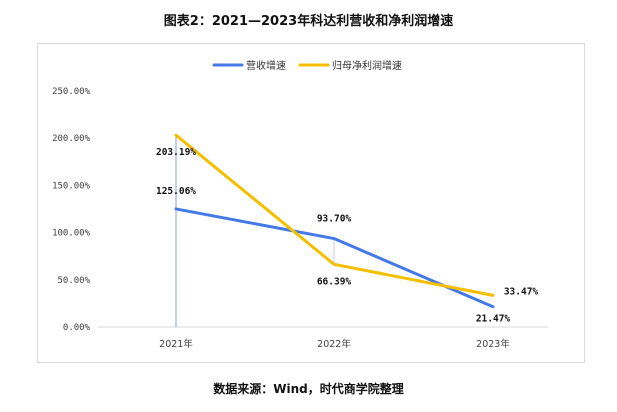 The image size is (617, 412). What do you see at coordinates (308, 389) in the screenshot?
I see `chart-source: 数据来源：Wind，时代商学院整理` at bounding box center [308, 389].